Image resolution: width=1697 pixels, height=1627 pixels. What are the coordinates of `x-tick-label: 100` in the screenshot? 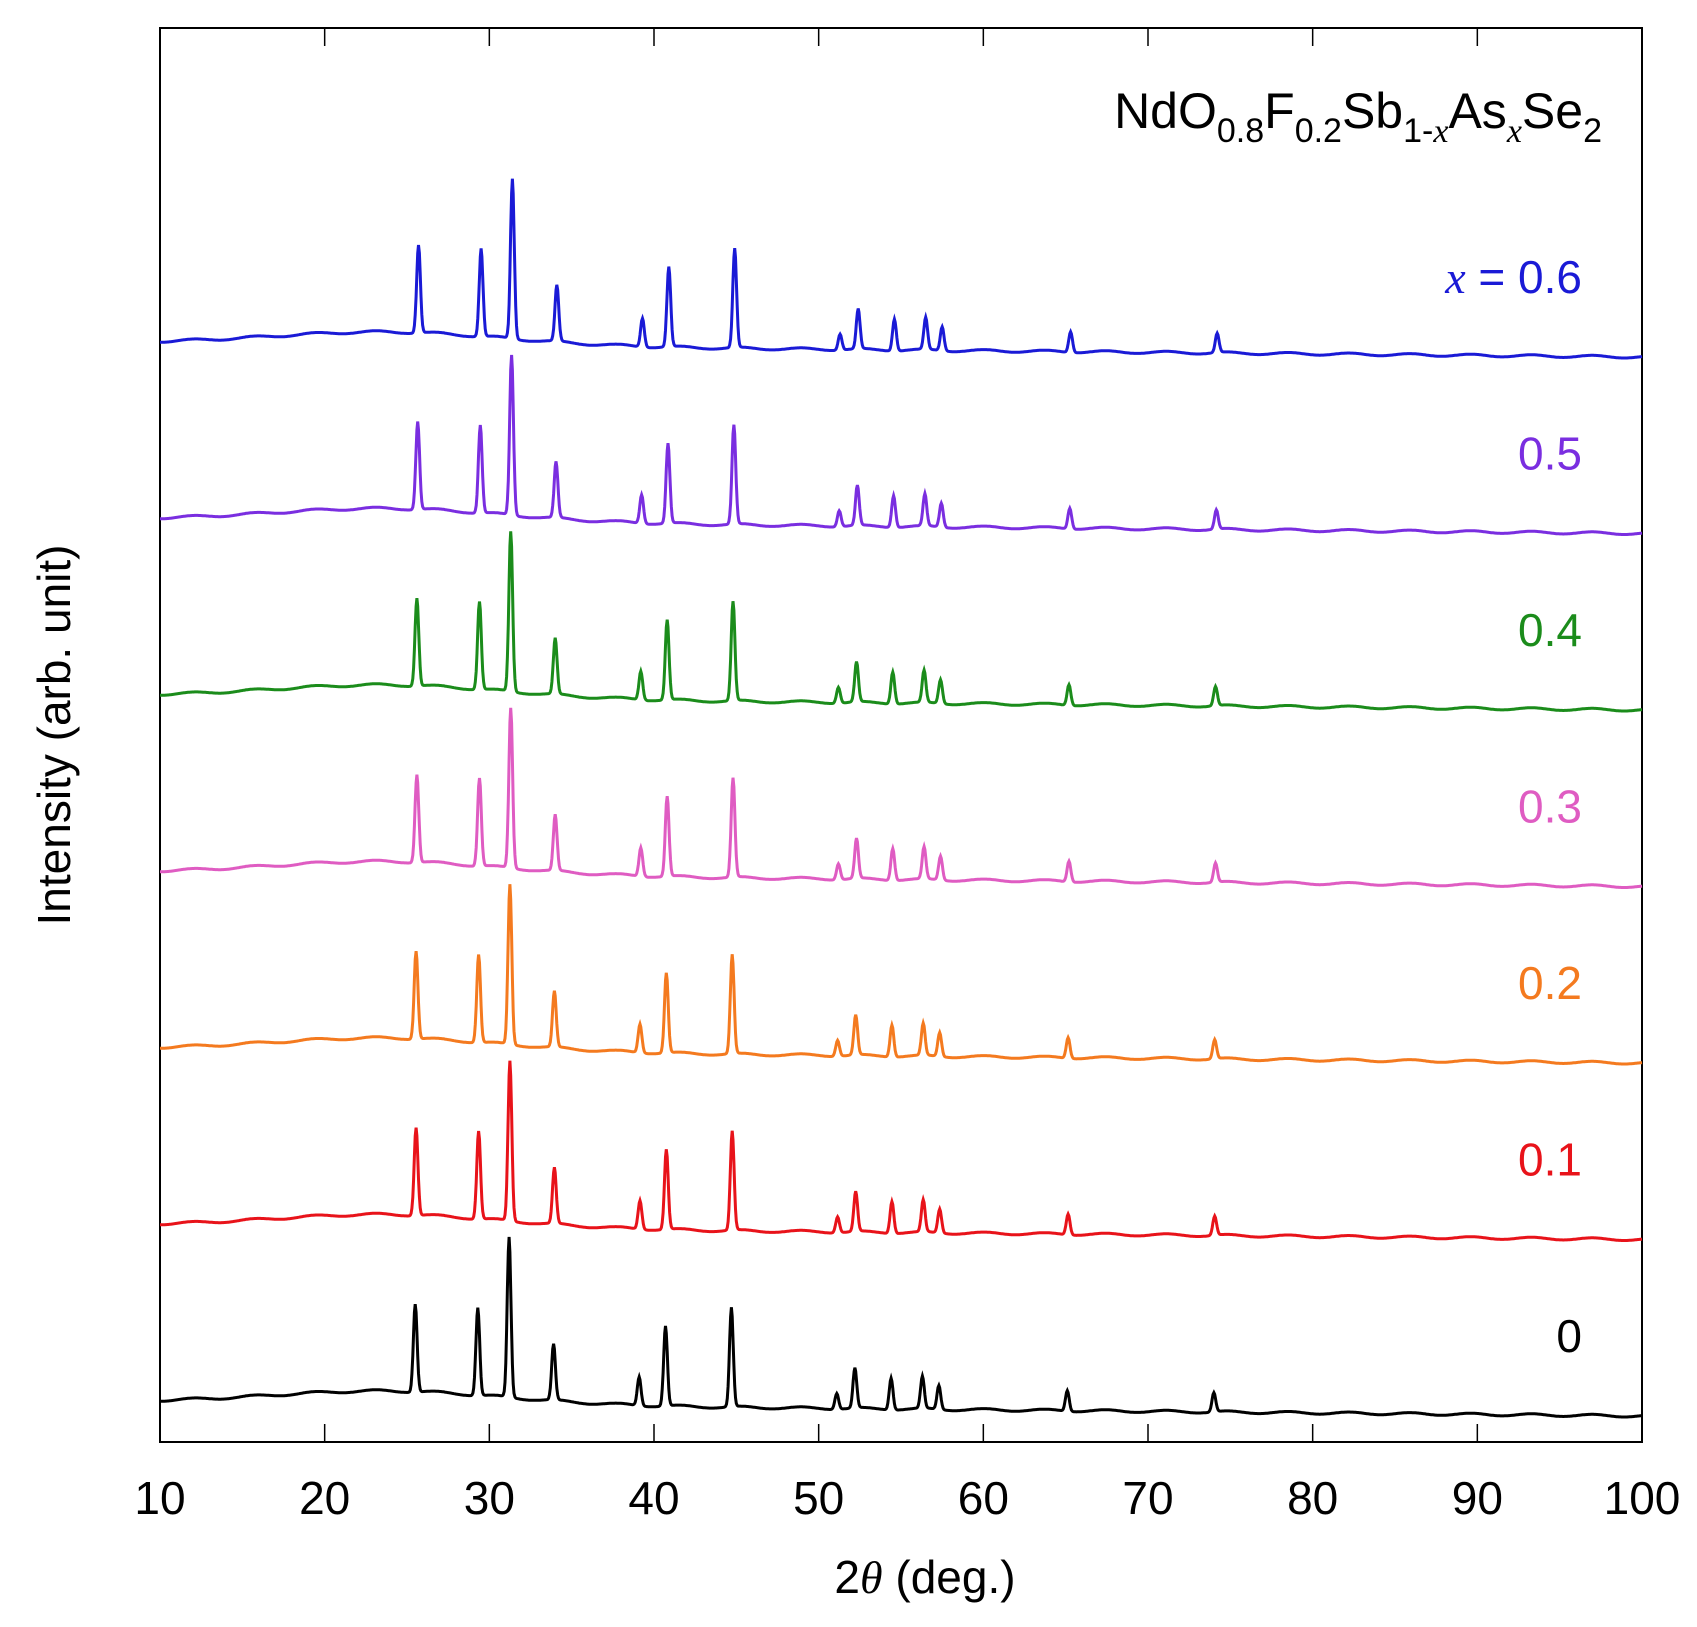 It's located at (1642, 1498).